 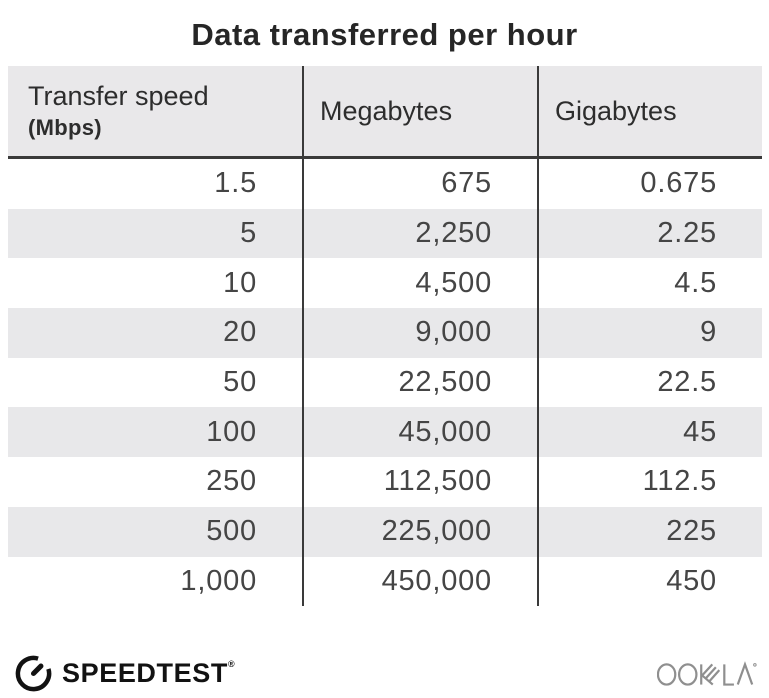 What do you see at coordinates (649, 482) in the screenshot?
I see `cell-gigabytes: 112.5` at bounding box center [649, 482].